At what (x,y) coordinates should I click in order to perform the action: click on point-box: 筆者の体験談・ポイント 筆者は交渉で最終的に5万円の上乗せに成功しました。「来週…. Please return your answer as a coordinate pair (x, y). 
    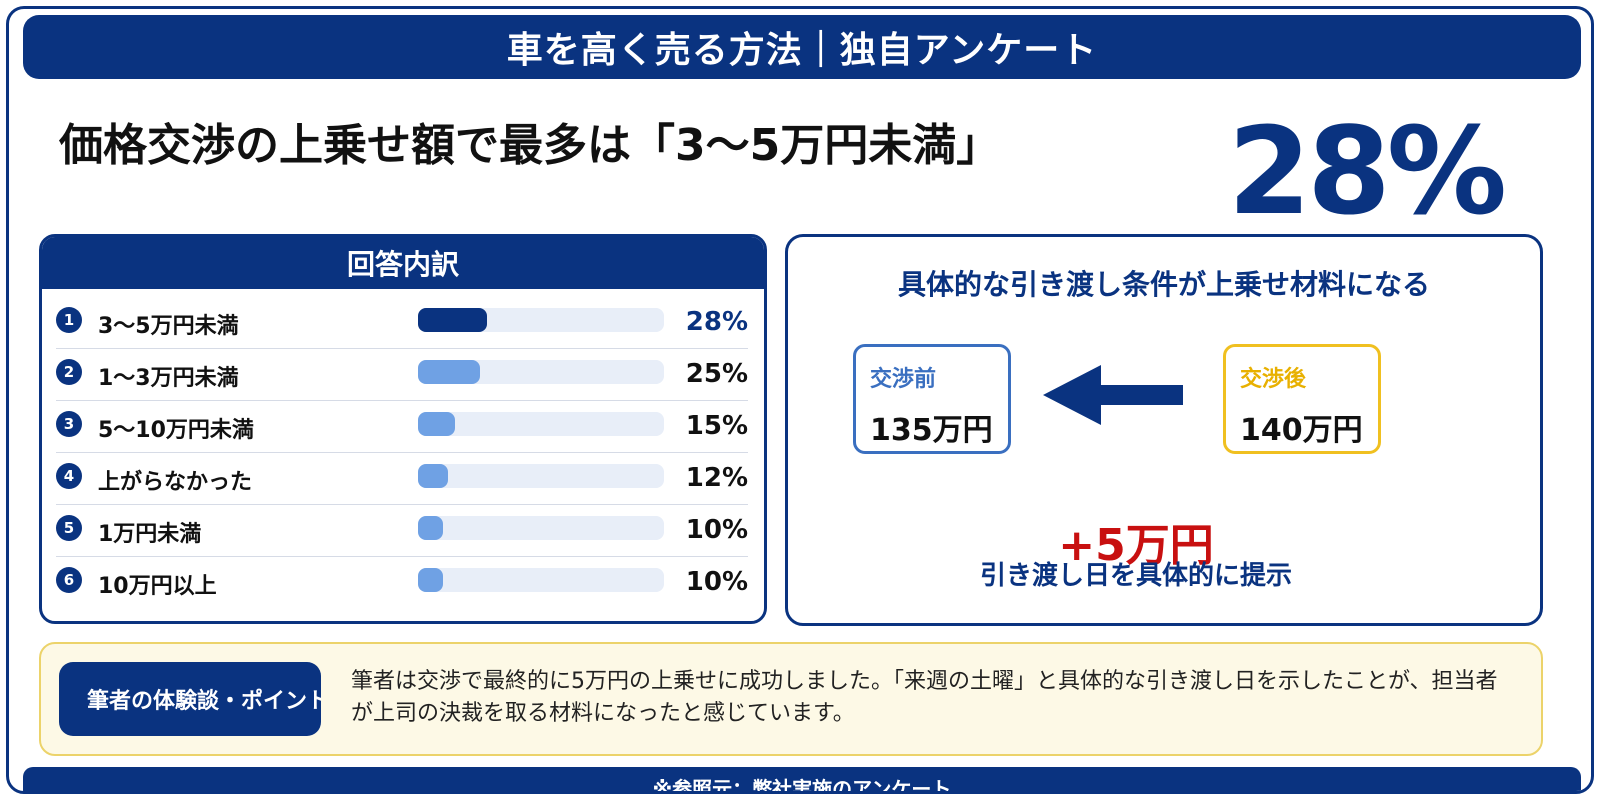
    Looking at the image, I should click on (791, 699).